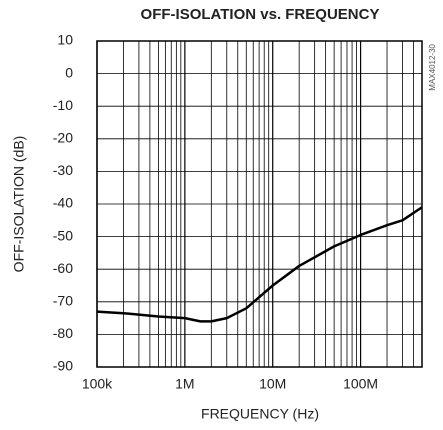  Describe the element at coordinates (63, 235) in the screenshot. I see `y-tick-label: -50` at that location.